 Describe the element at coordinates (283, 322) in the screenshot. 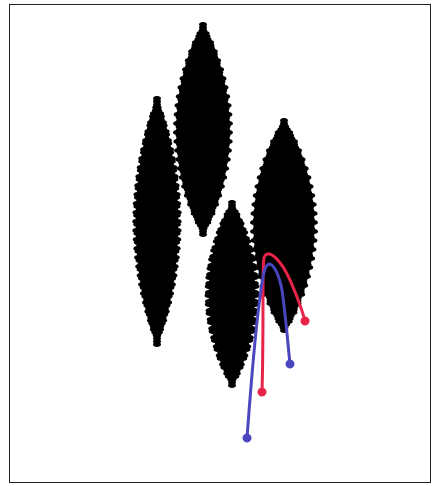

I see `red-curve` at that location.